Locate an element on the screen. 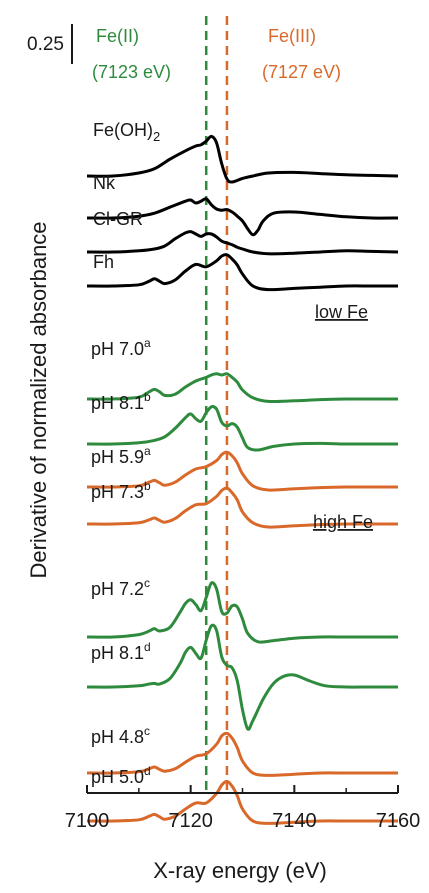 This screenshot has width=429, height=893. series-label: Fe(OH)2 is located at coordinates (126, 132).